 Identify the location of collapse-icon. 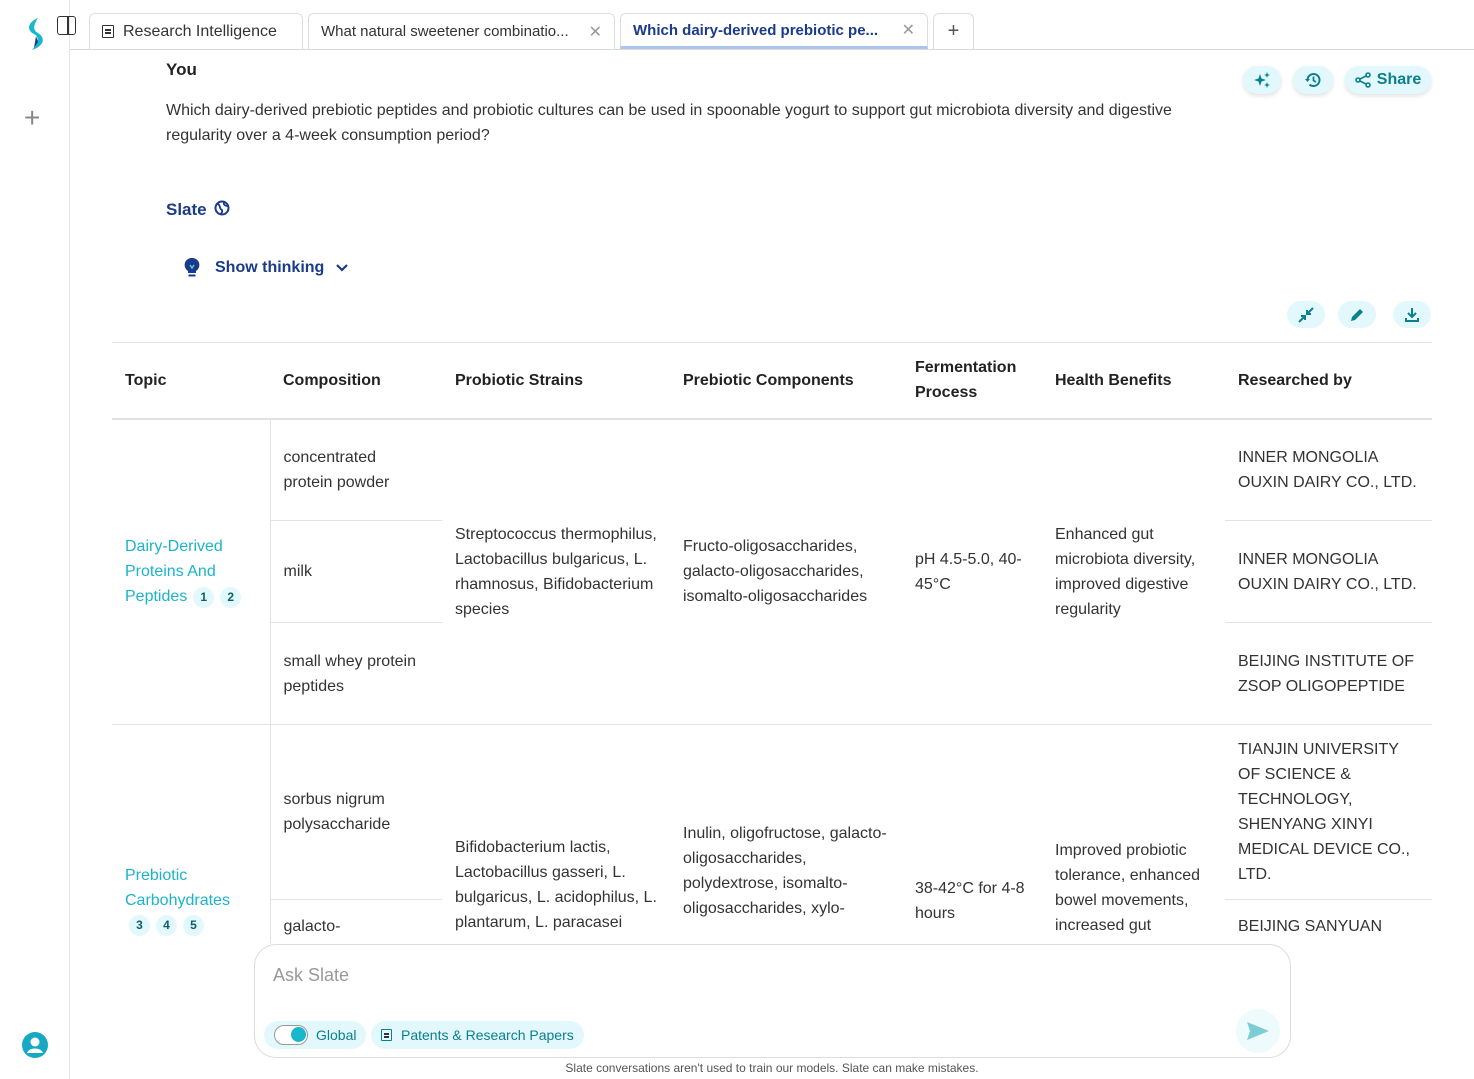
(1306, 314).